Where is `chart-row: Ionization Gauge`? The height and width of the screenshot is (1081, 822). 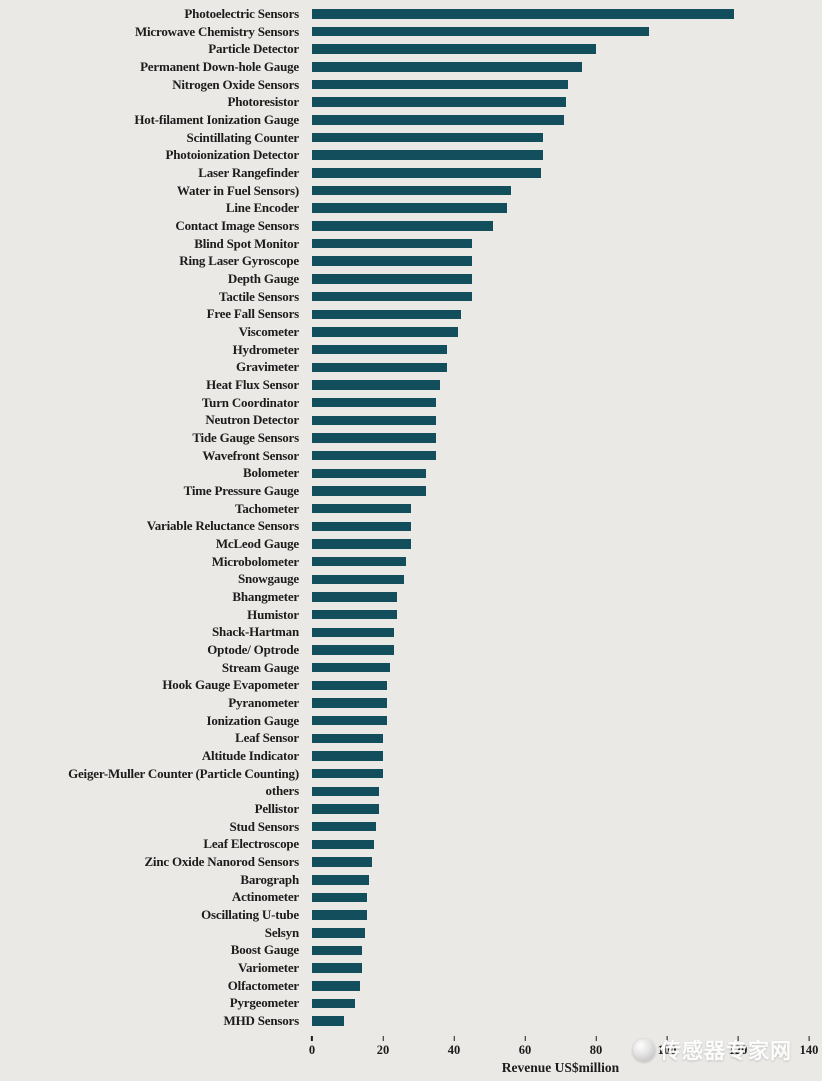
chart-row: Ionization Gauge is located at coordinates (404, 721).